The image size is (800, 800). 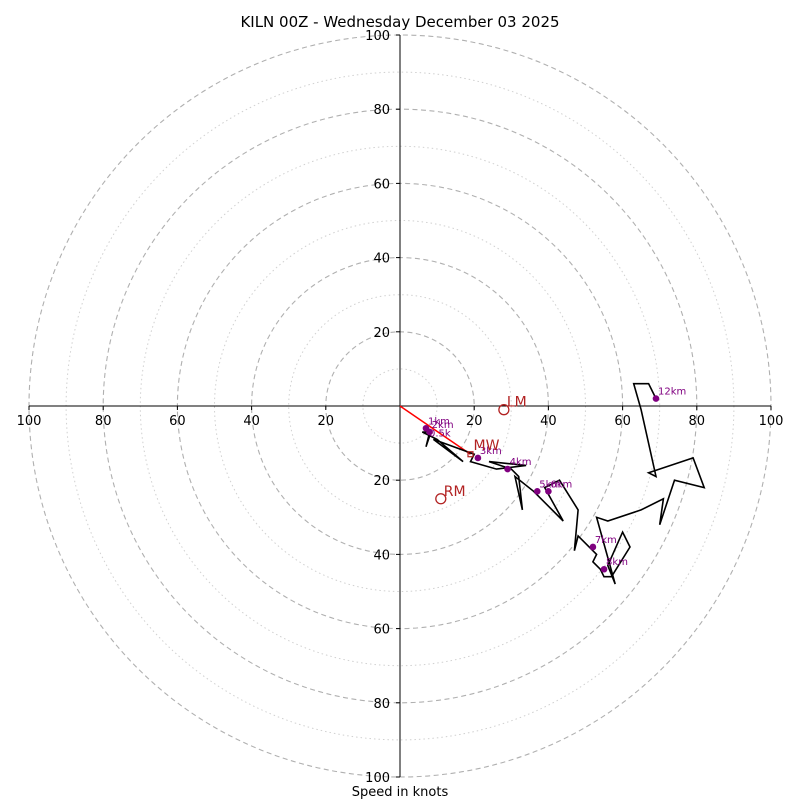 I want to click on height-marker-3km, so click(x=478, y=458).